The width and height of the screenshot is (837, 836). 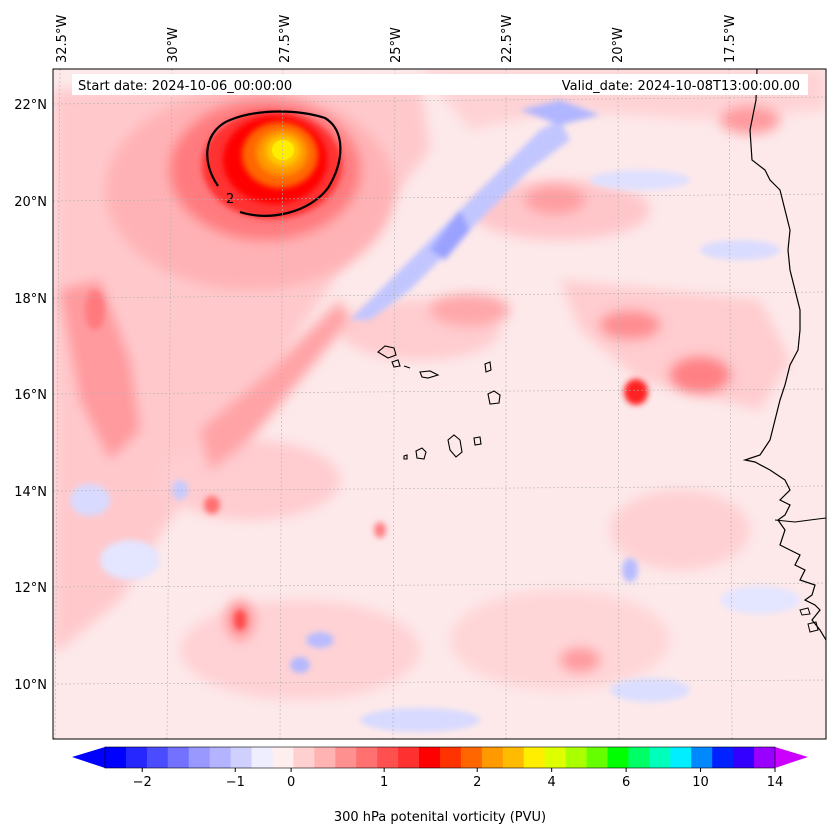 What do you see at coordinates (507, 39) in the screenshot?
I see `lon-label: 22.5°W` at bounding box center [507, 39].